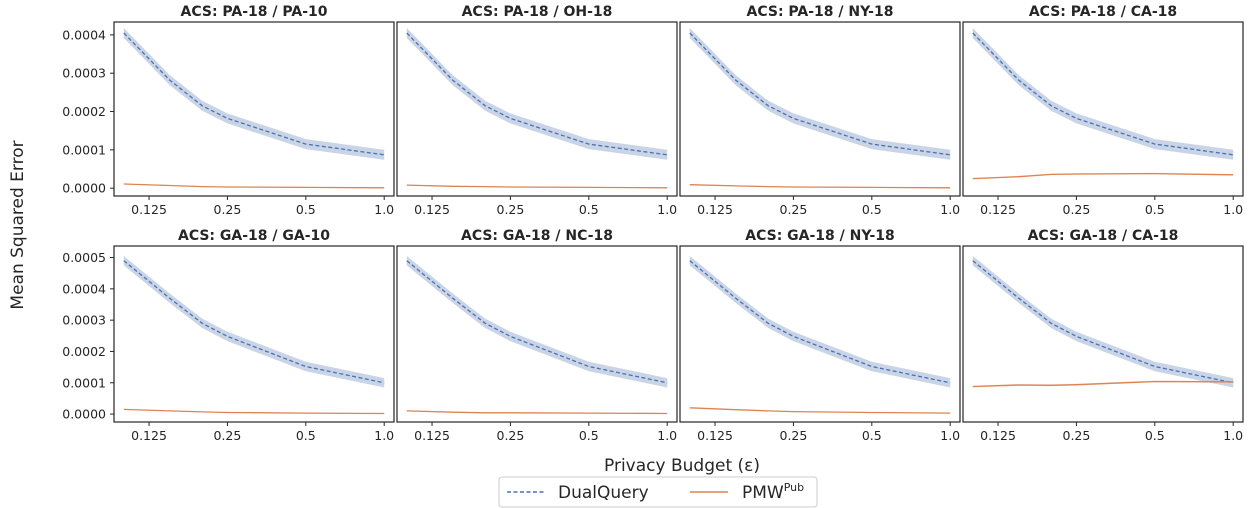 This screenshot has width=1251, height=508. I want to click on y-tick-label: 0.0005, so click(84, 257).